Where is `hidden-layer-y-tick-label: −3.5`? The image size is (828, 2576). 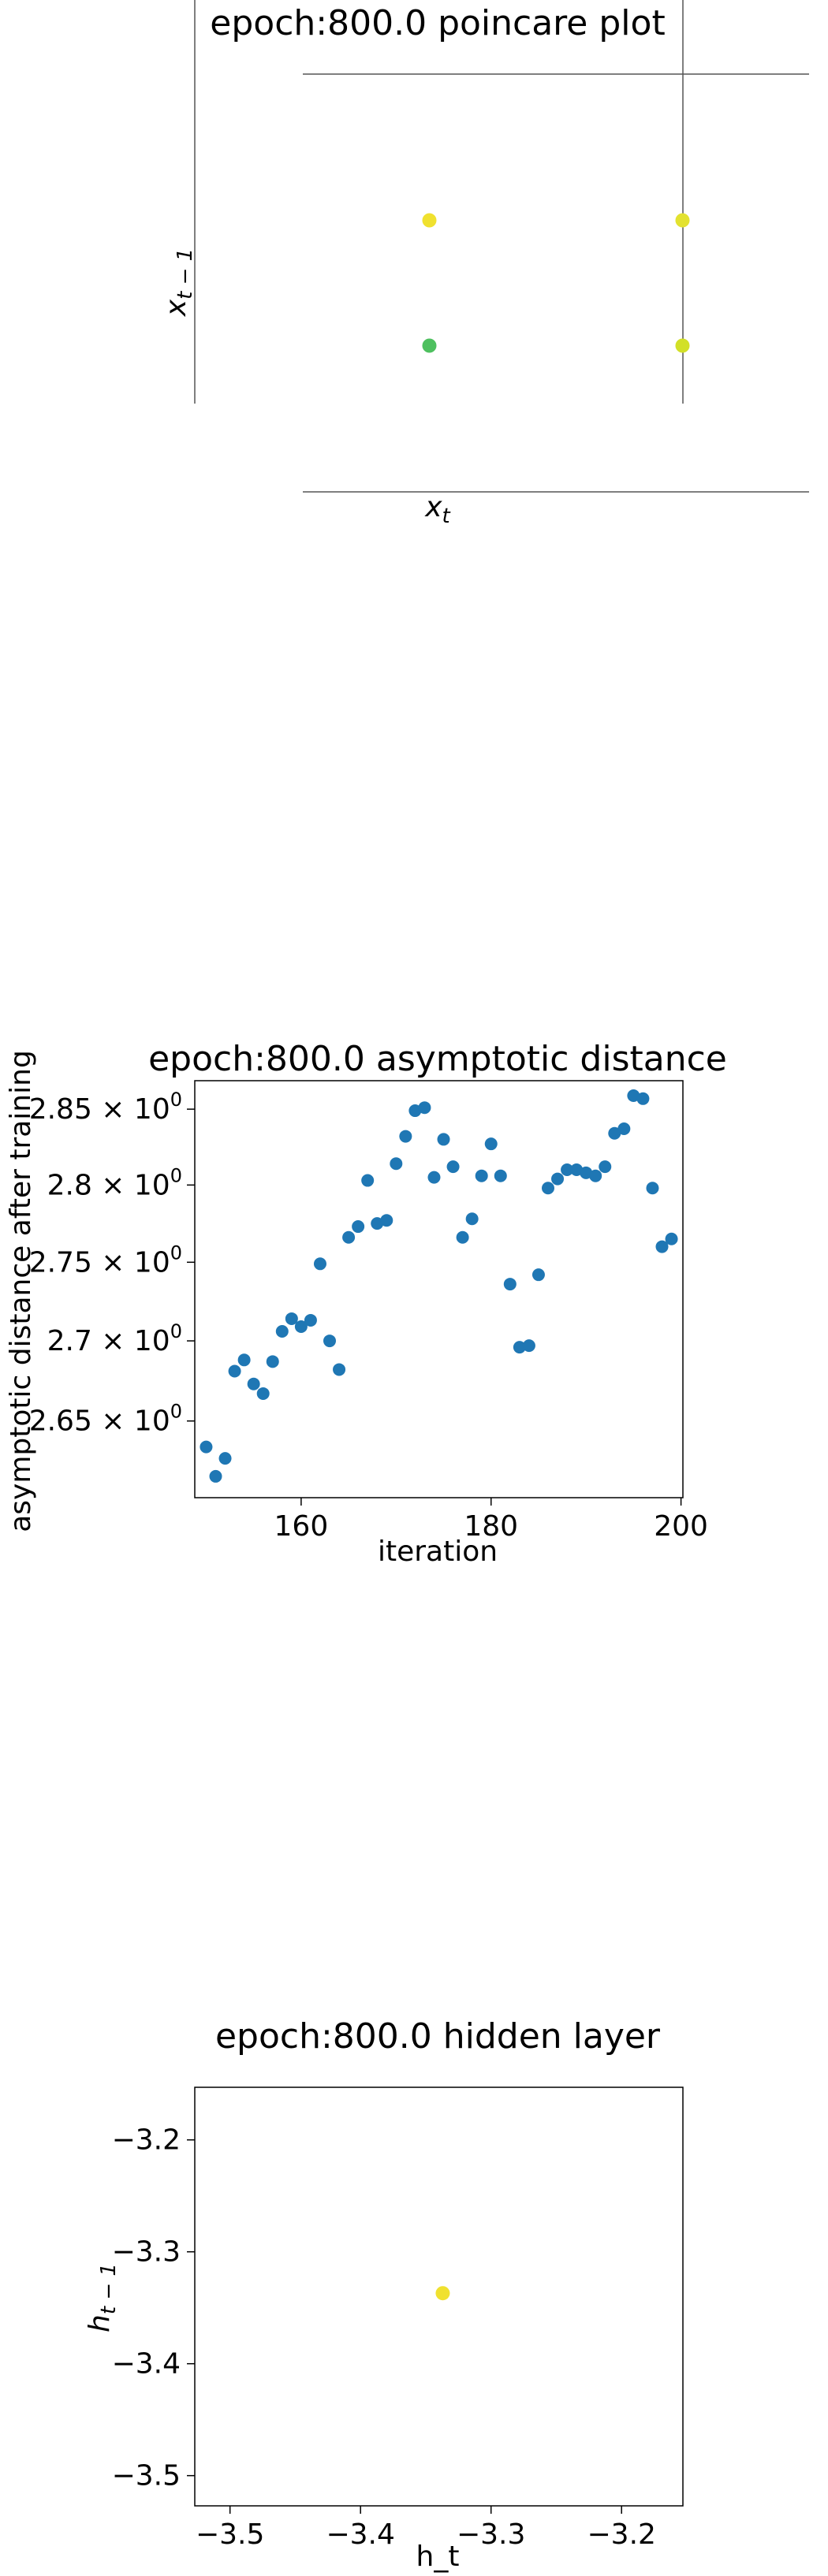 hidden-layer-y-tick-label: −3.5 is located at coordinates (146, 2476).